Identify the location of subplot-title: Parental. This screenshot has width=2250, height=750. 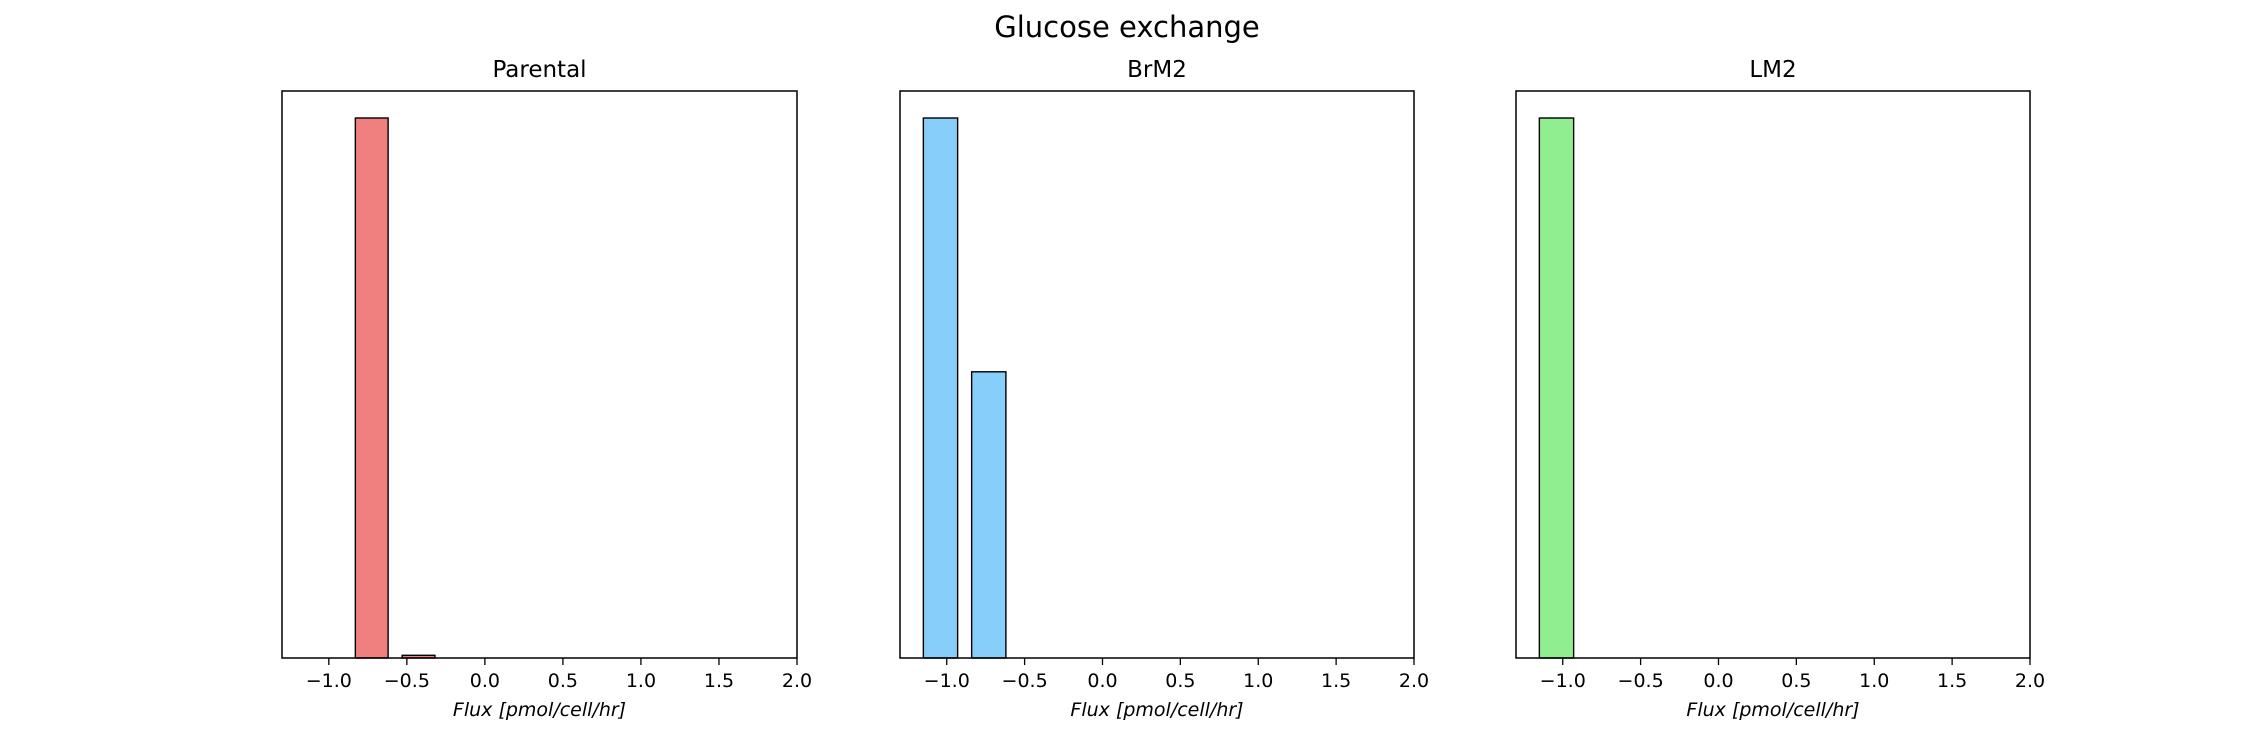
(539, 70).